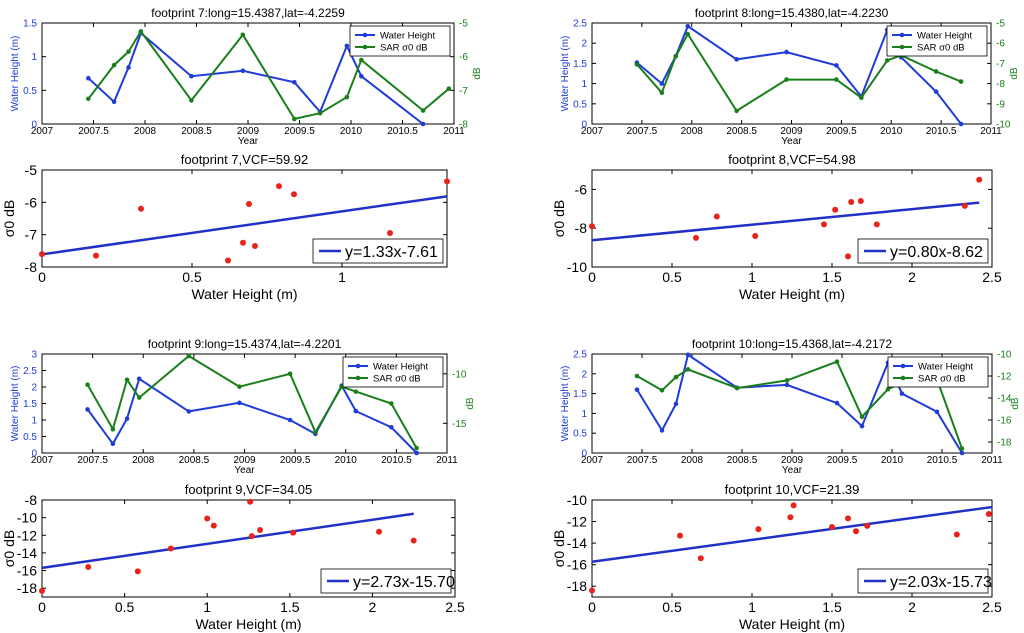 The height and width of the screenshot is (633, 1024). What do you see at coordinates (145, 131) in the screenshot?
I see `x-tick-label: 2008` at bounding box center [145, 131].